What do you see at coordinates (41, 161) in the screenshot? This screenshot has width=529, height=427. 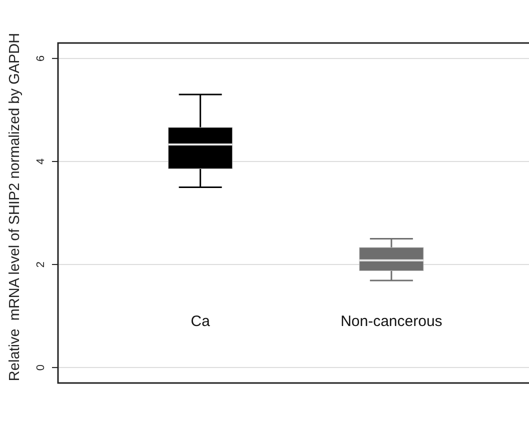 I see `y-tick-label: 4` at bounding box center [41, 161].